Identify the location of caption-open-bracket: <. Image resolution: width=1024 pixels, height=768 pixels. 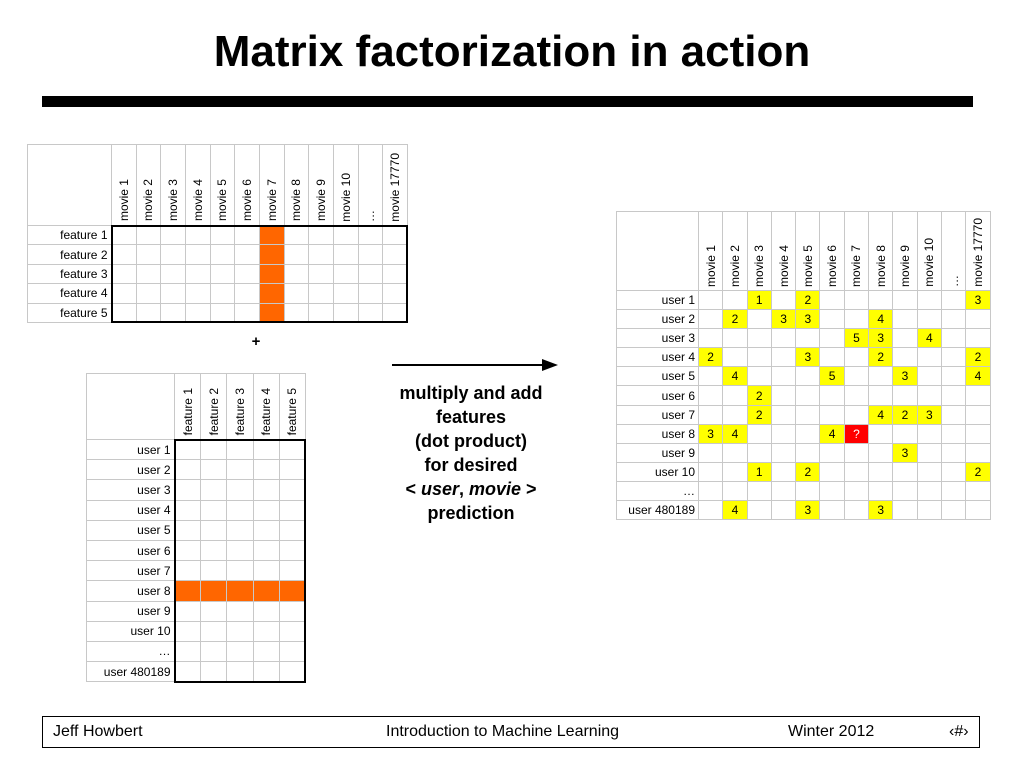
(413, 489).